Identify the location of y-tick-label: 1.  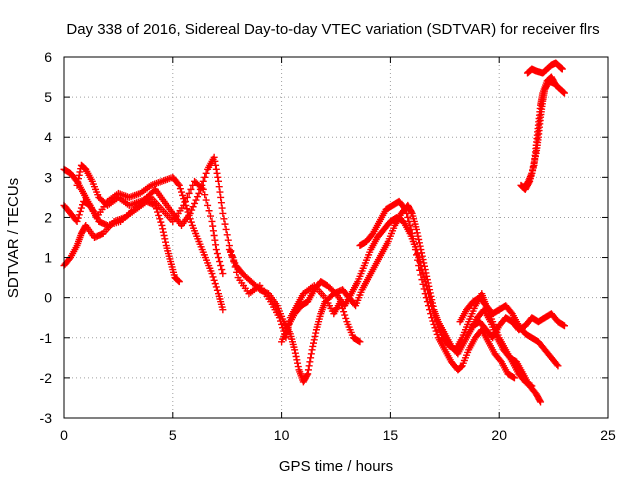
(48, 258).